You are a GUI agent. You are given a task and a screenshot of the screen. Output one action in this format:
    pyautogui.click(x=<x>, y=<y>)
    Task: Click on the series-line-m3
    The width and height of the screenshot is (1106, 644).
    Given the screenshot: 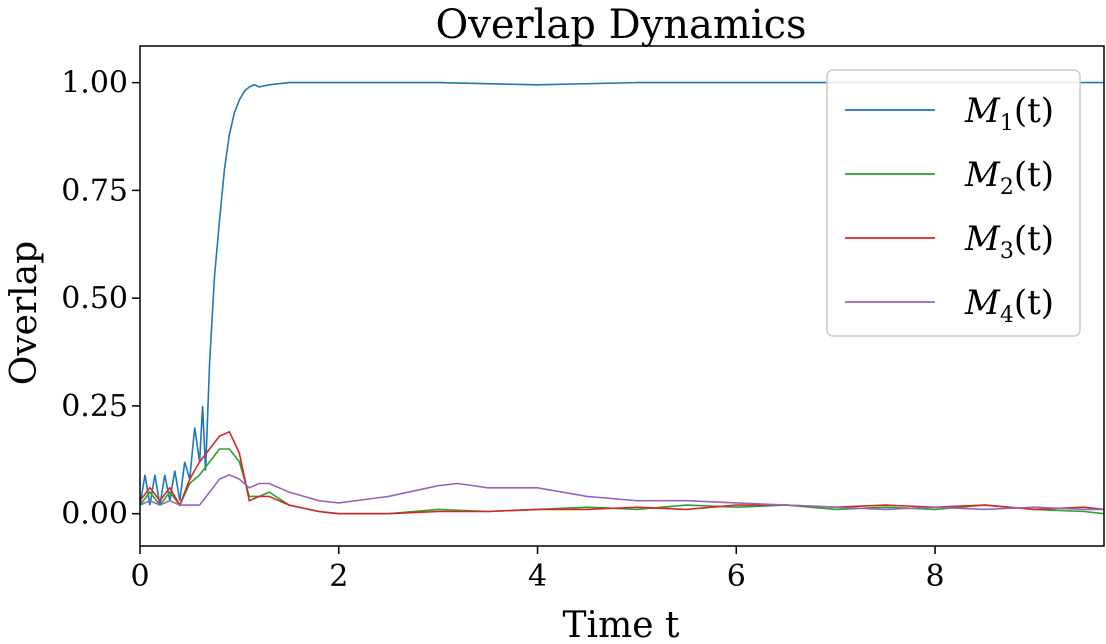 What is the action you would take?
    pyautogui.click(x=622, y=472)
    